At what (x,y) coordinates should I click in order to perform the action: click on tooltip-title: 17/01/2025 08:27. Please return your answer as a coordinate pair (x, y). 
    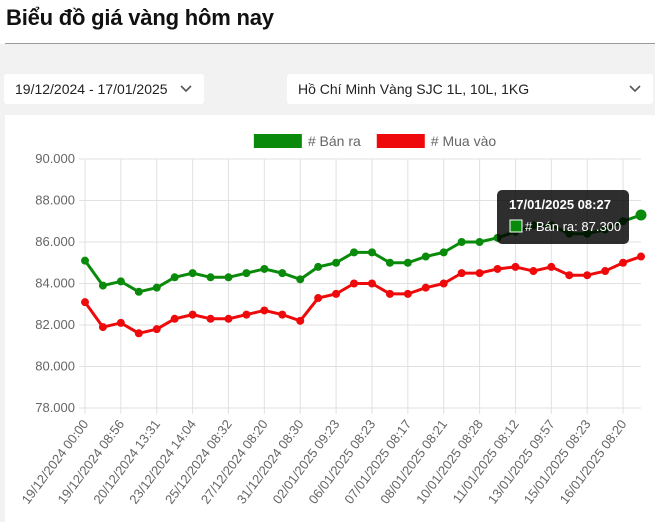
    Looking at the image, I should click on (560, 204).